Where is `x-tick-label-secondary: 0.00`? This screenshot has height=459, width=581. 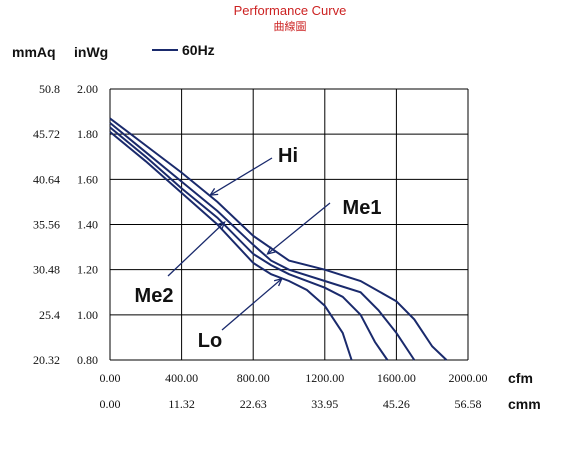 x-tick-label-secondary: 0.00 is located at coordinates (110, 404).